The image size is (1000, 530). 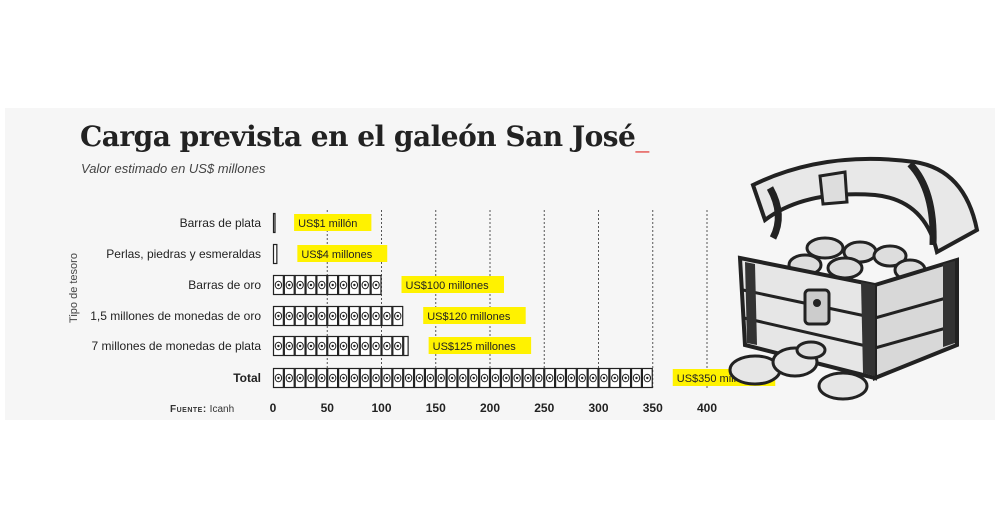 What do you see at coordinates (469, 317) in the screenshot?
I see `data-label-text: US$120 millones` at bounding box center [469, 317].